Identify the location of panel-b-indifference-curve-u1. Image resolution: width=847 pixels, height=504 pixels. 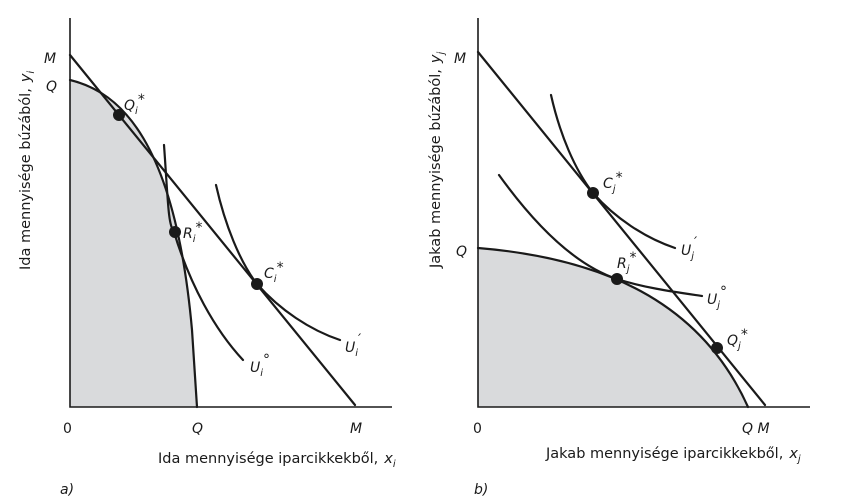
(613, 171).